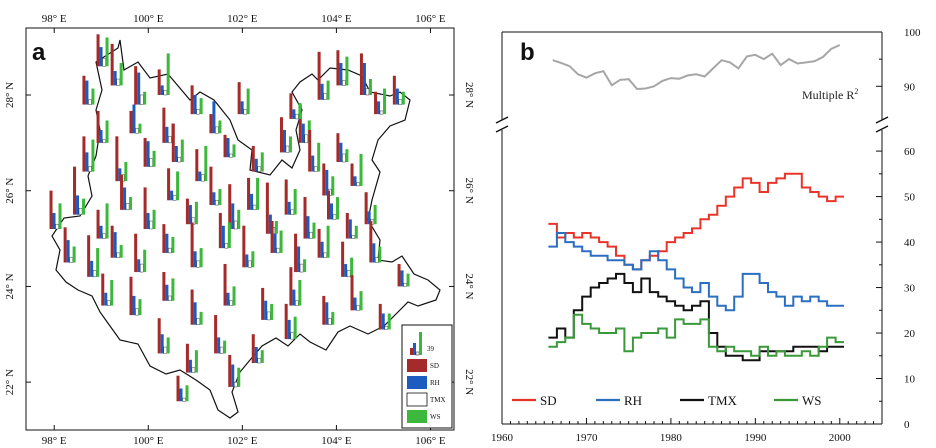 The image size is (936, 448). Describe the element at coordinates (417, 416) in the screenshot. I see `legend-swatch-ws` at that location.